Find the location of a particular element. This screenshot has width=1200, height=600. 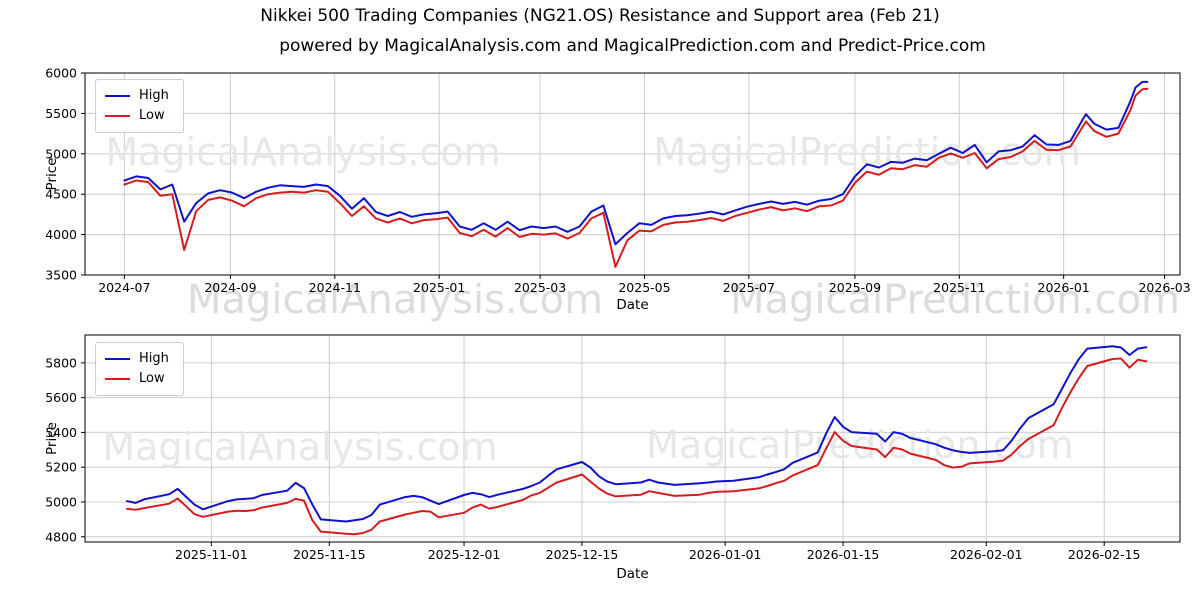

x-tick-label: 2025-09 is located at coordinates (855, 287).